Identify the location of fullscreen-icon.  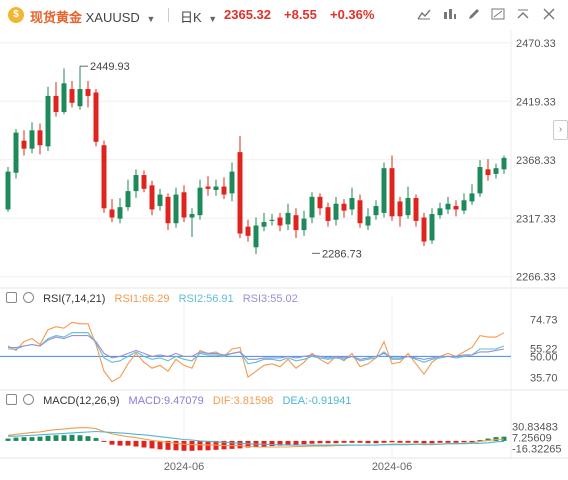
(549, 15).